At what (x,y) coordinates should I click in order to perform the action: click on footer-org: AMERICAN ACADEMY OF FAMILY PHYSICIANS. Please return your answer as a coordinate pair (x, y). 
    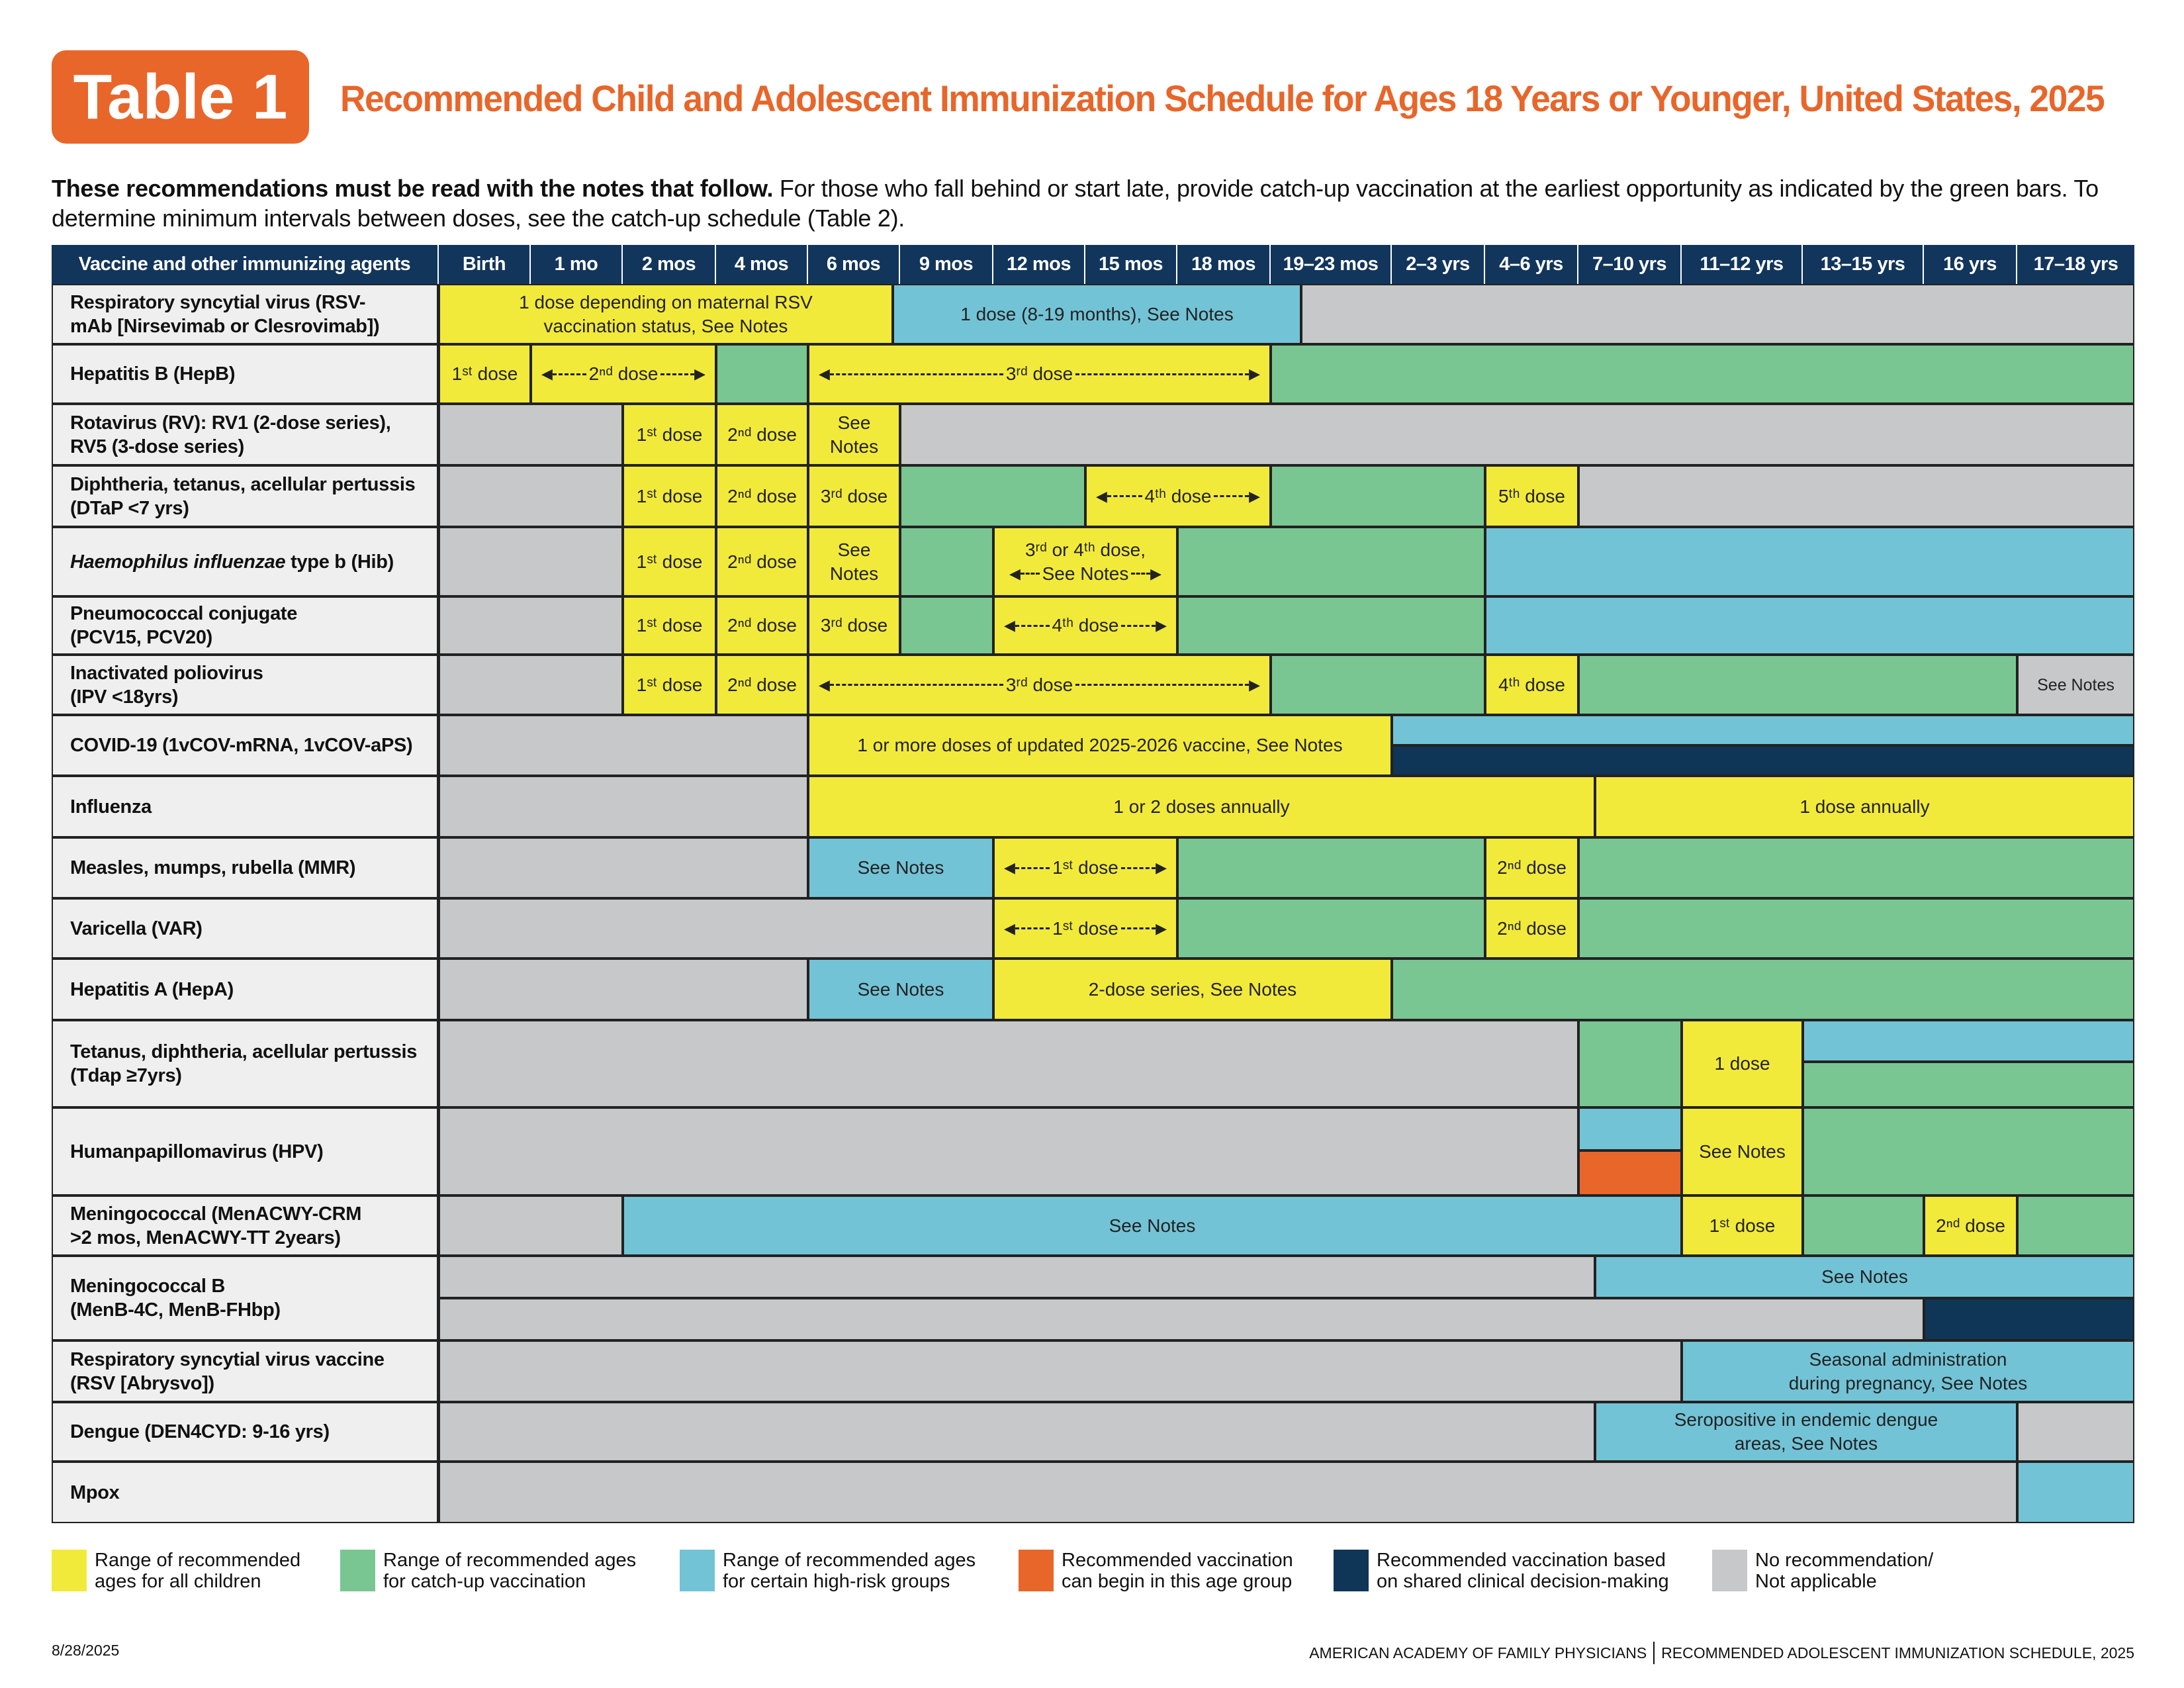
    Looking at the image, I should click on (1478, 1653).